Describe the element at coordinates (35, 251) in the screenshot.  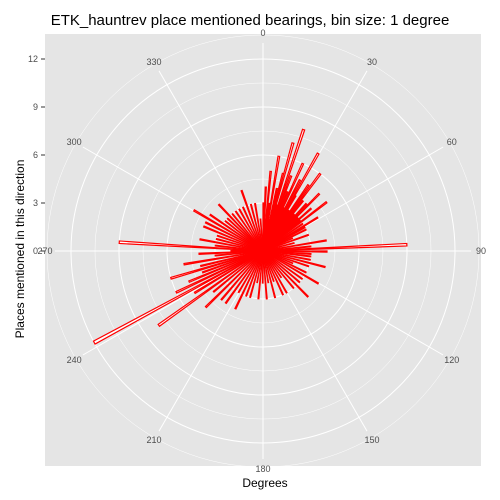
I see `radial-tick-label: 0` at that location.